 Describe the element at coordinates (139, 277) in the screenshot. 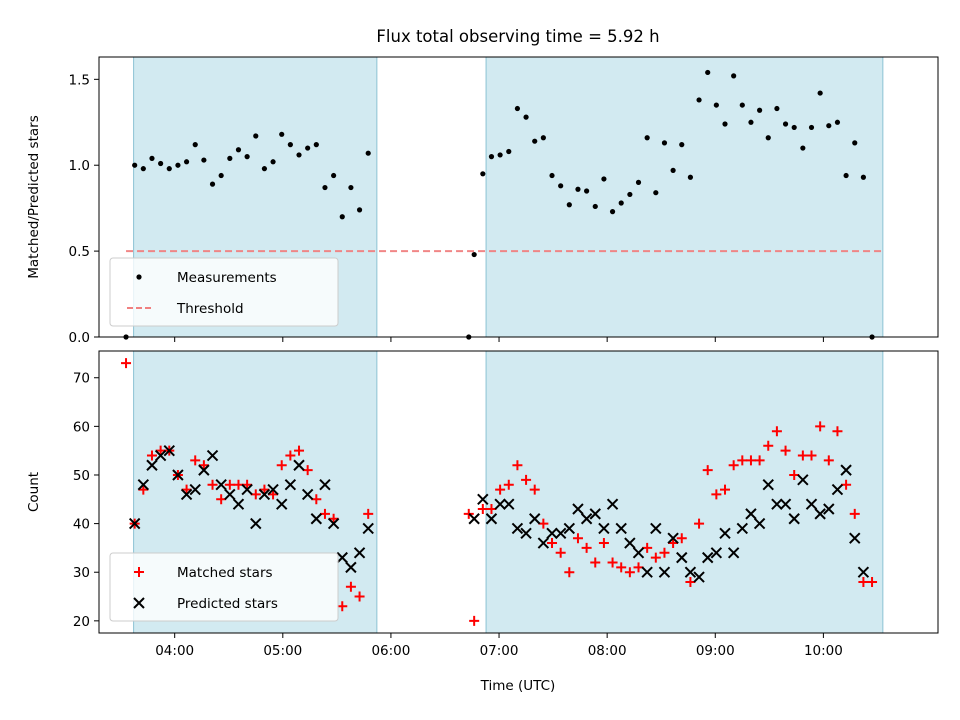

I see `measurements-legend-marker` at that location.